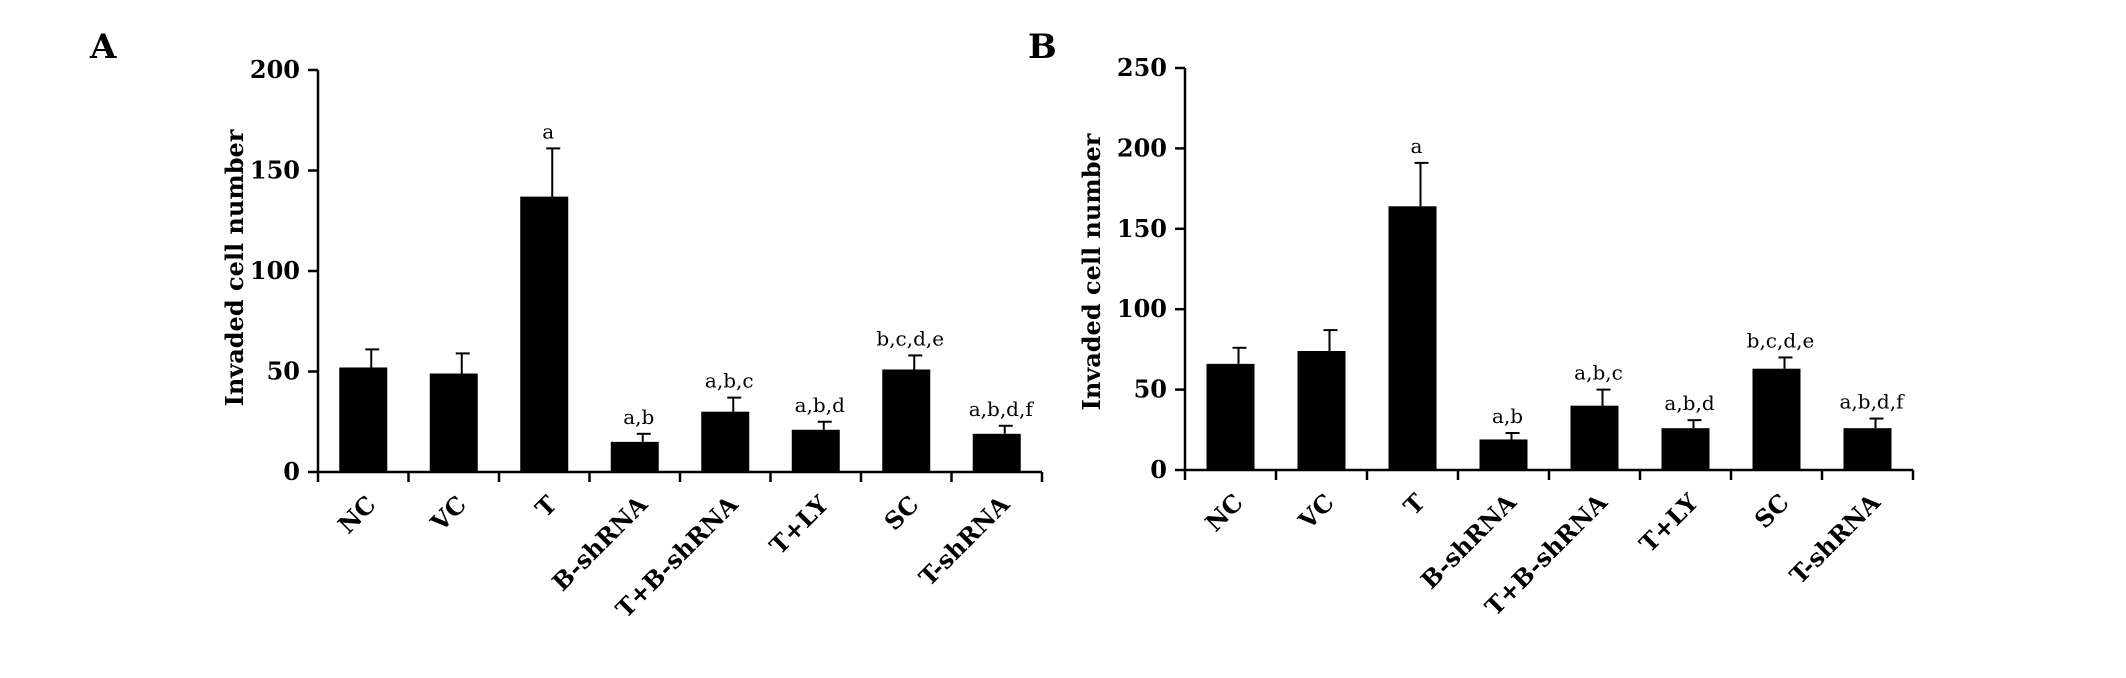 The image size is (2126, 678). Describe the element at coordinates (820, 405) in the screenshot. I see `annotation-a-5: a,b,d` at that location.